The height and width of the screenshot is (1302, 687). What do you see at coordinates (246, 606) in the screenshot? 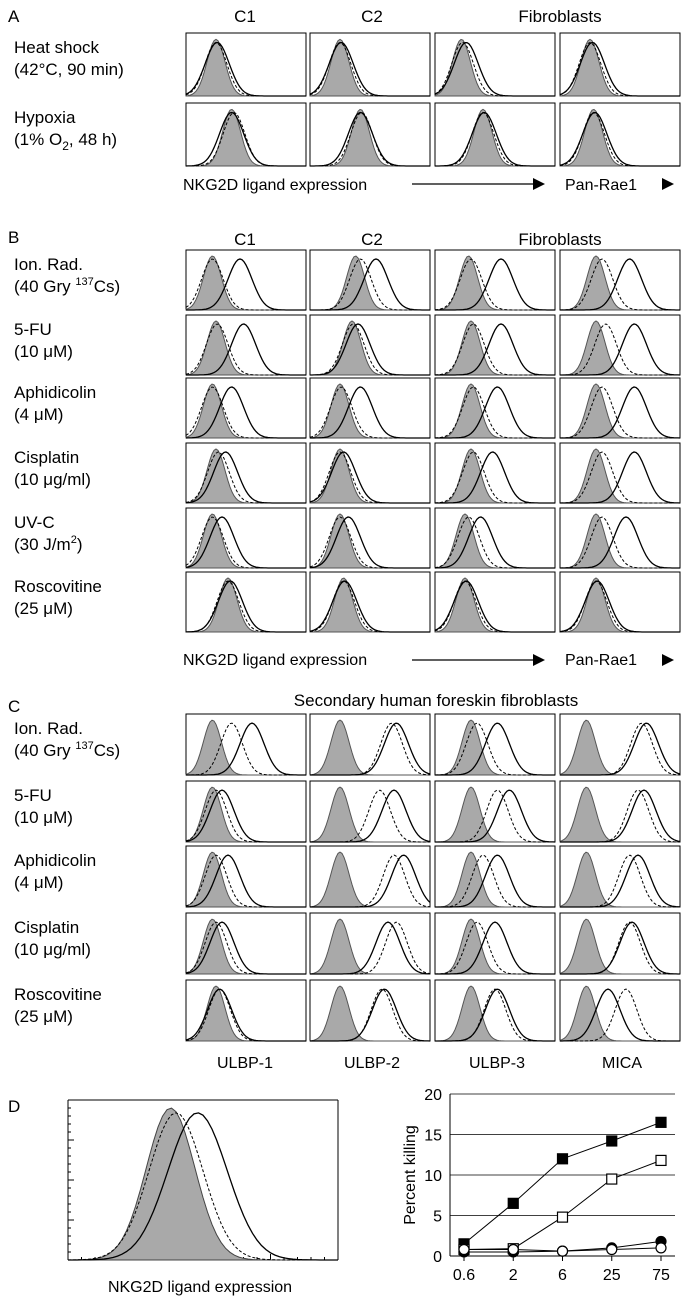
I see `panel-b-histogram-r5-c0-treated-line` at bounding box center [246, 606].